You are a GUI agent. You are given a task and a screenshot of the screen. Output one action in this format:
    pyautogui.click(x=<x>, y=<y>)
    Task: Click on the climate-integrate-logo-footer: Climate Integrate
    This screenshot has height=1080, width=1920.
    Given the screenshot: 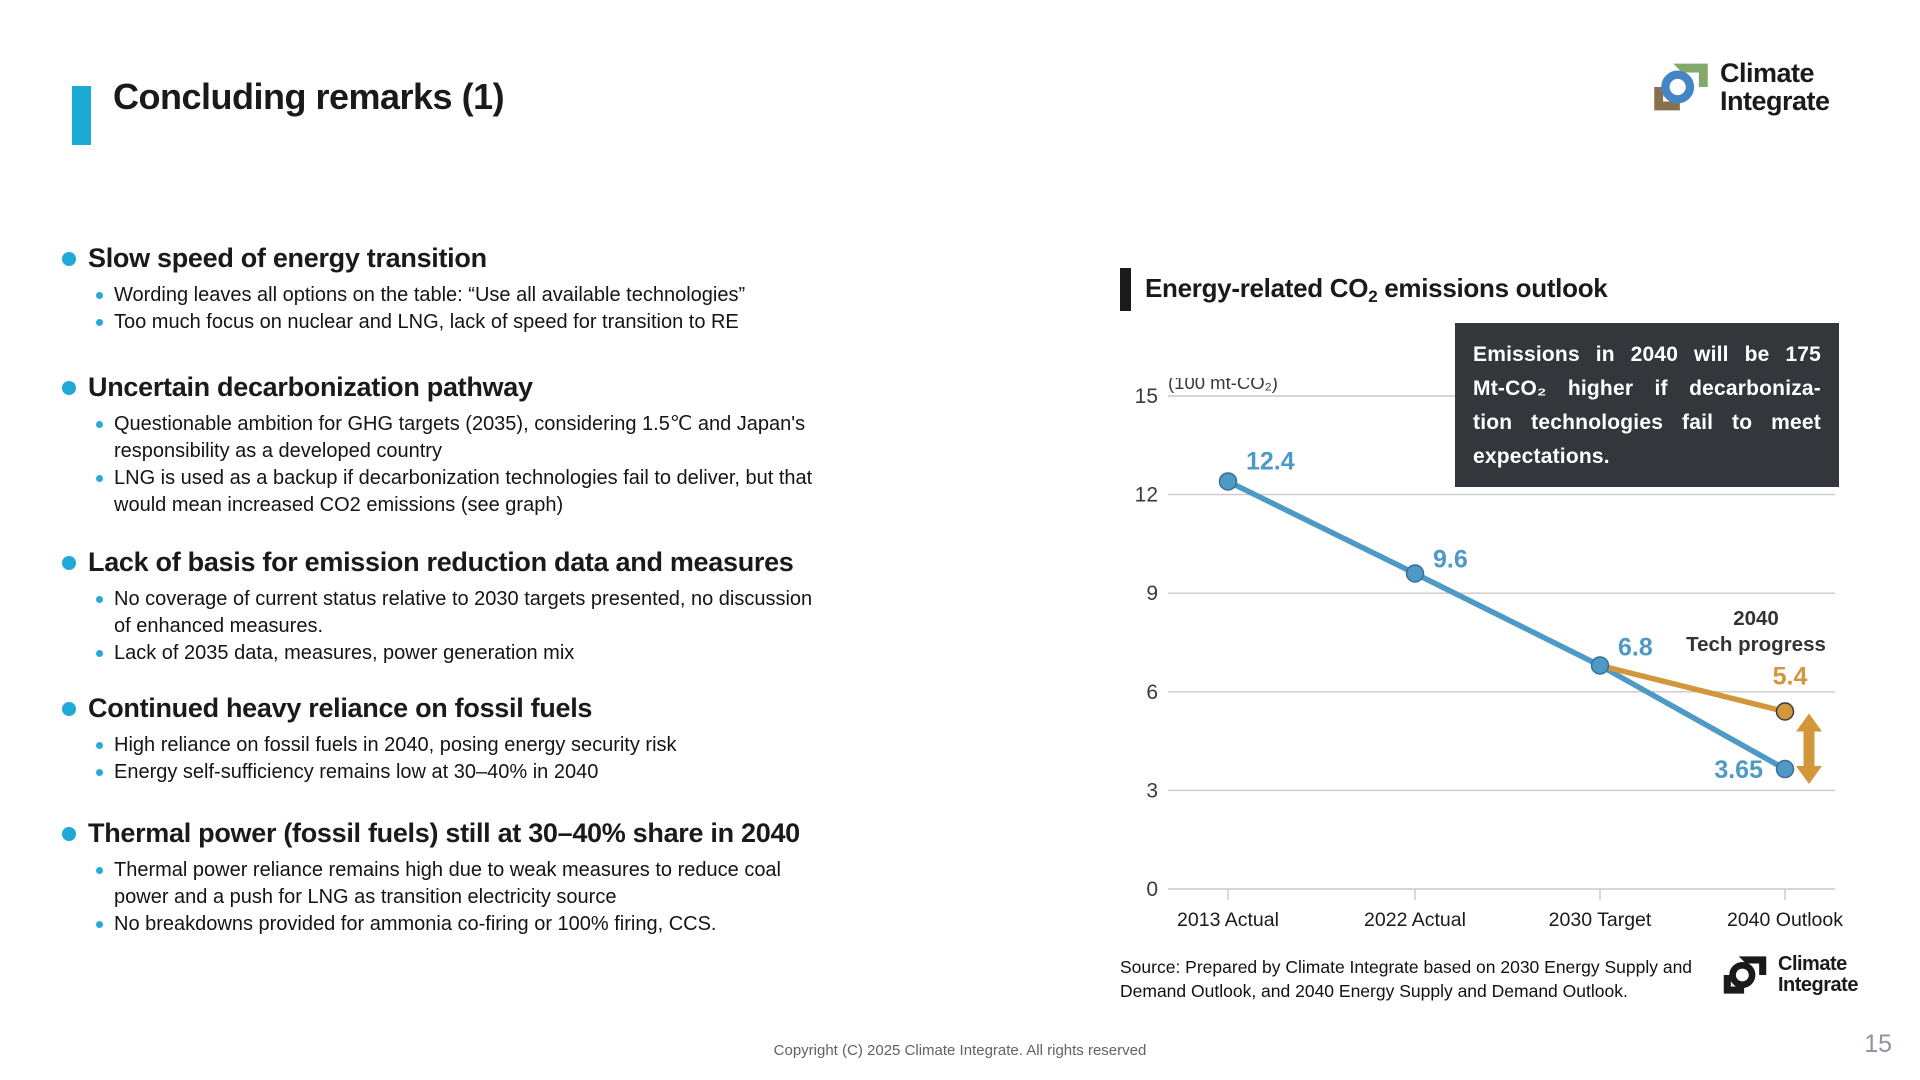 What is the action you would take?
    pyautogui.click(x=1790, y=975)
    